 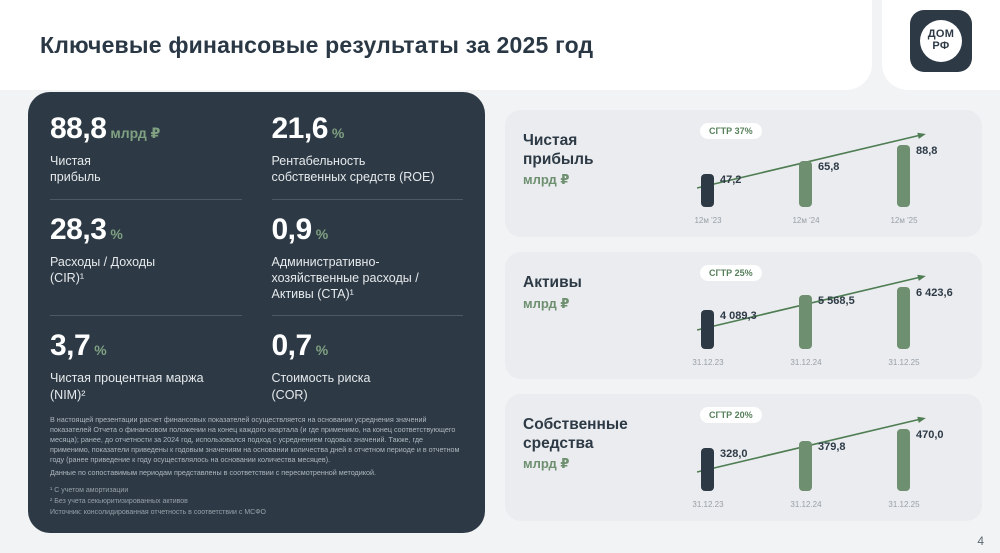 What do you see at coordinates (934, 293) in the screenshot?
I see `bar-value-label: 6 423,6` at bounding box center [934, 293].